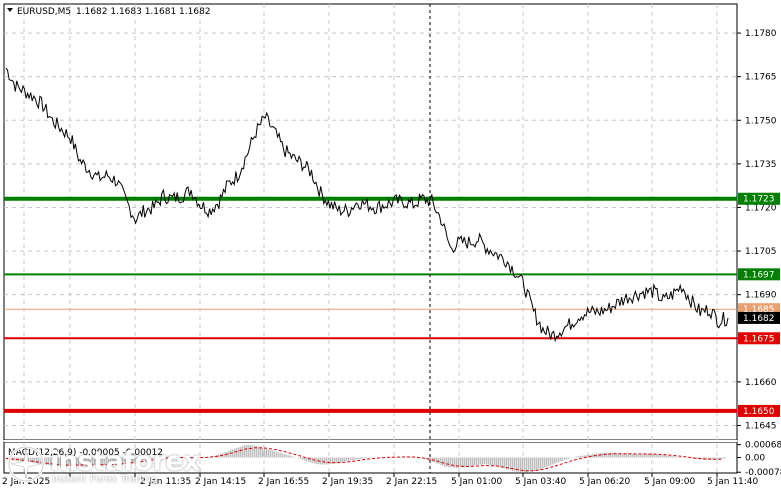 The image size is (781, 489). I want to click on level-1650-tag, so click(759, 410).